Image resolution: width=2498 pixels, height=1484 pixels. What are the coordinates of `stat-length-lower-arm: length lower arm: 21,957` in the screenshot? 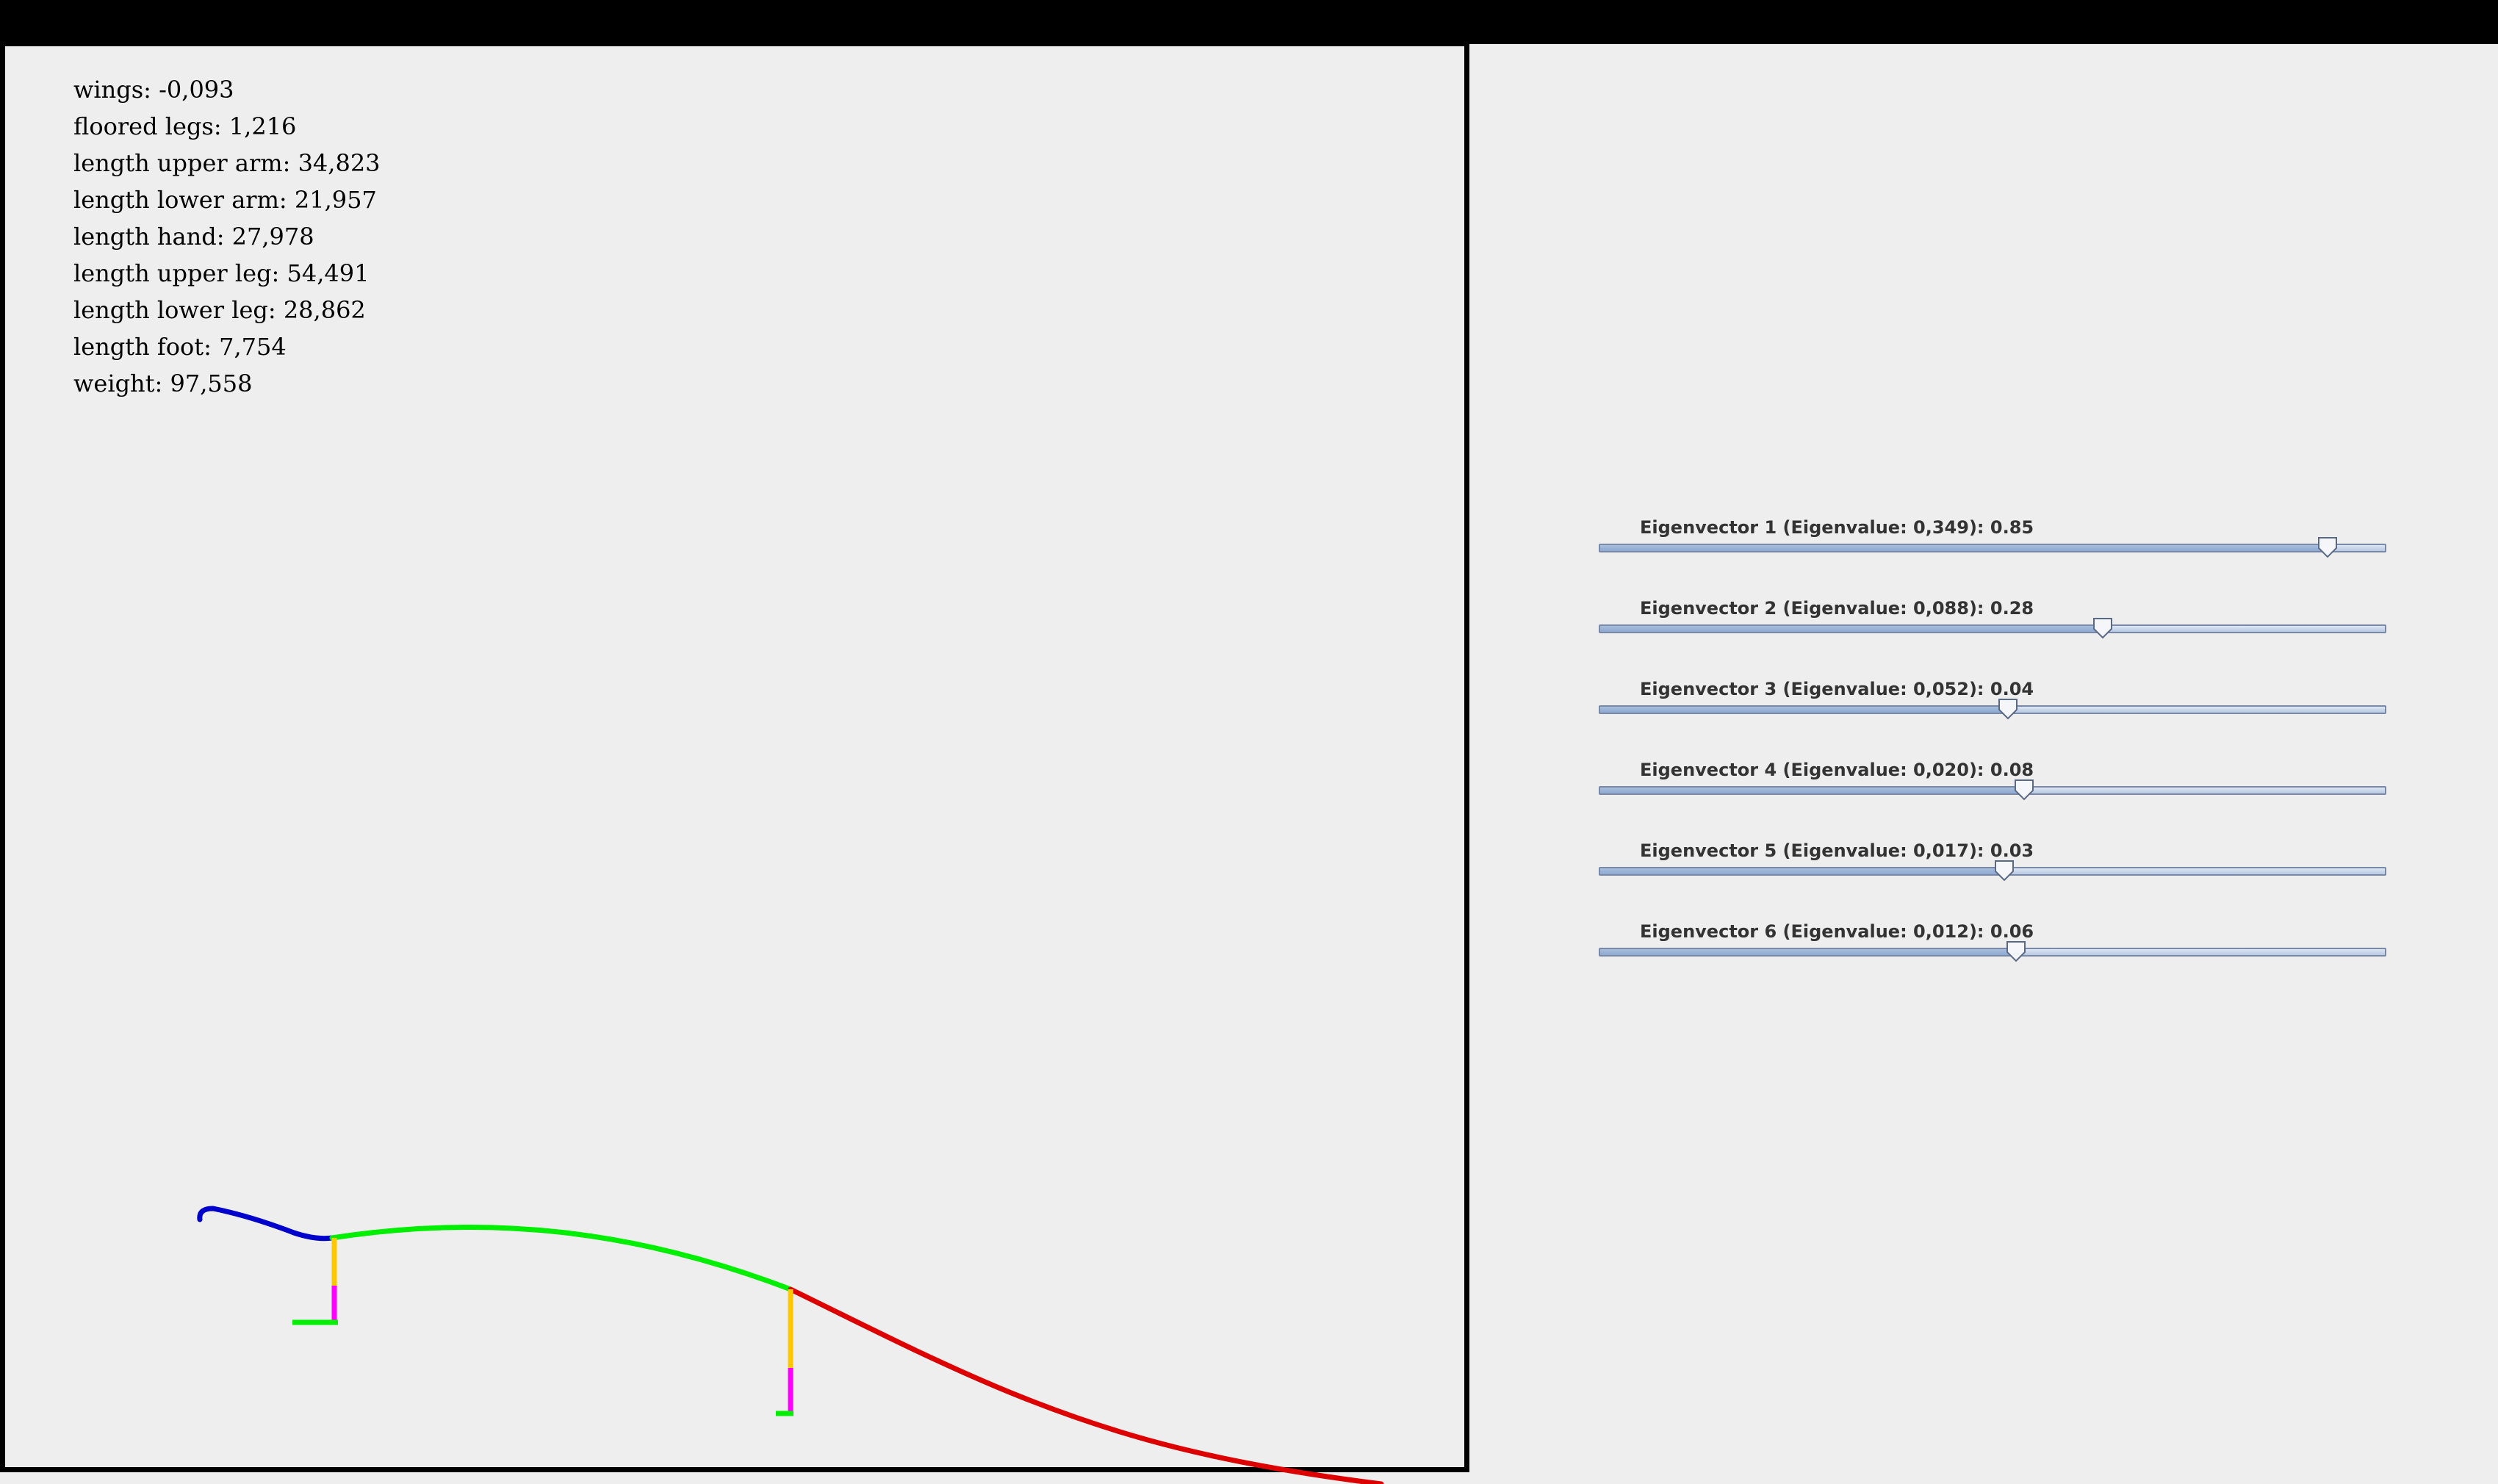 It's located at (225, 200).